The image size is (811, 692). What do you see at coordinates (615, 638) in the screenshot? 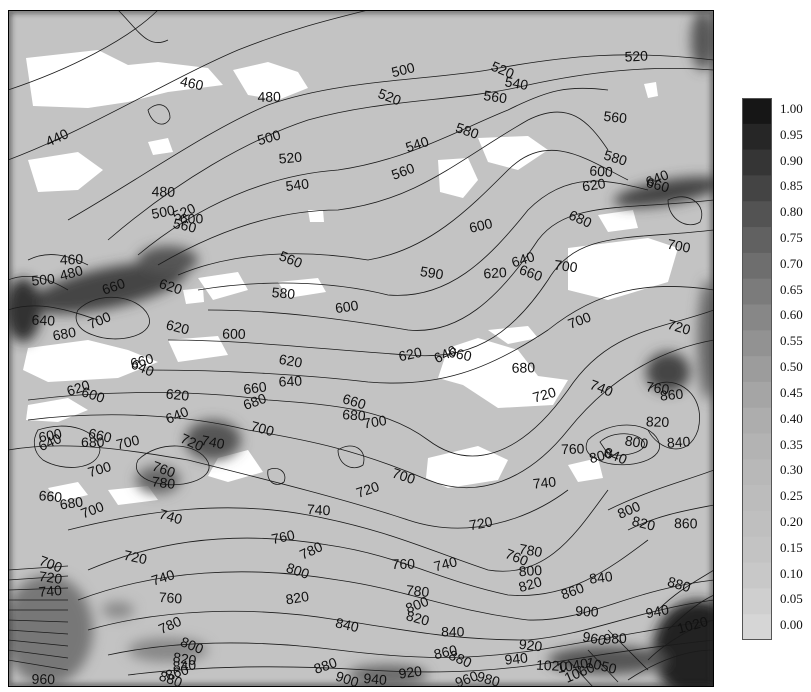
I see `contour-label: 980` at bounding box center [615, 638].